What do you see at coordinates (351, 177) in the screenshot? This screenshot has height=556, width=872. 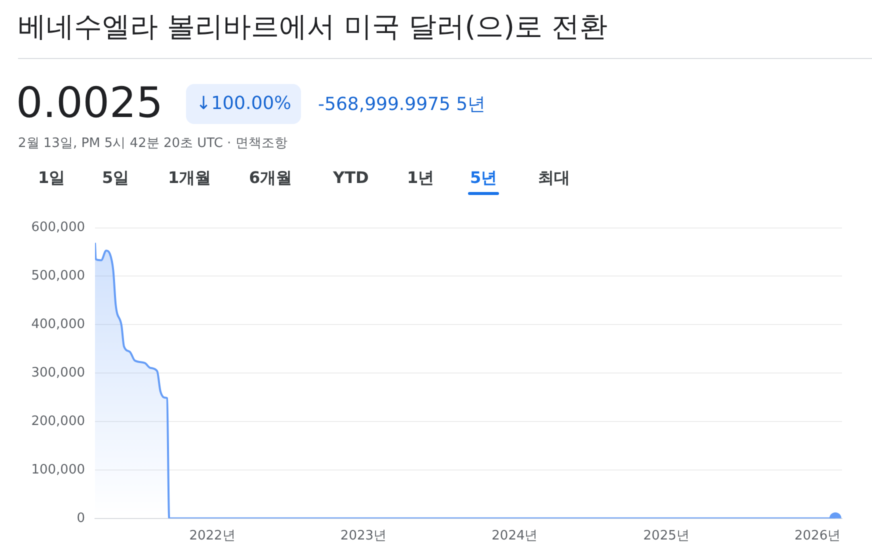 I see `text: YTD` at bounding box center [351, 177].